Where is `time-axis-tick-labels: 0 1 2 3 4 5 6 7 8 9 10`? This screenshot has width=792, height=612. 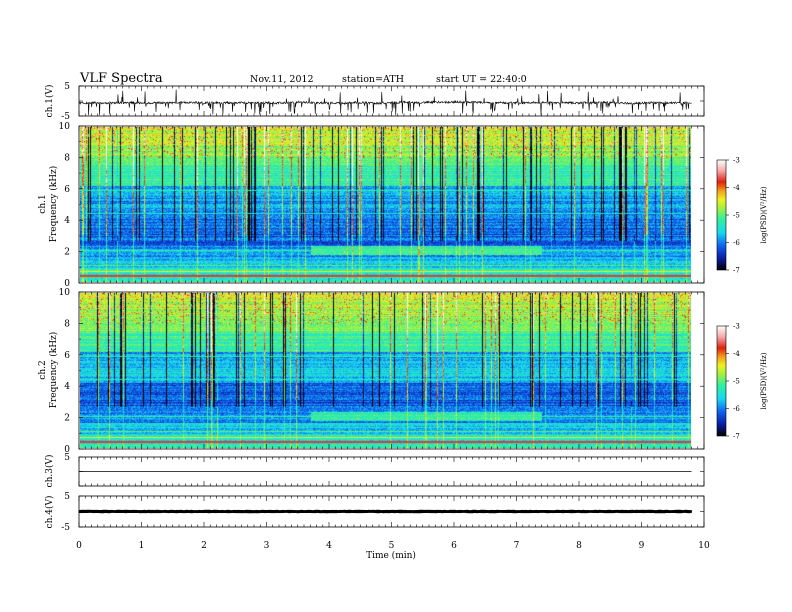
time-axis-tick-labels: 0 1 2 3 4 5 6 7 8 9 10 is located at coordinates (393, 546).